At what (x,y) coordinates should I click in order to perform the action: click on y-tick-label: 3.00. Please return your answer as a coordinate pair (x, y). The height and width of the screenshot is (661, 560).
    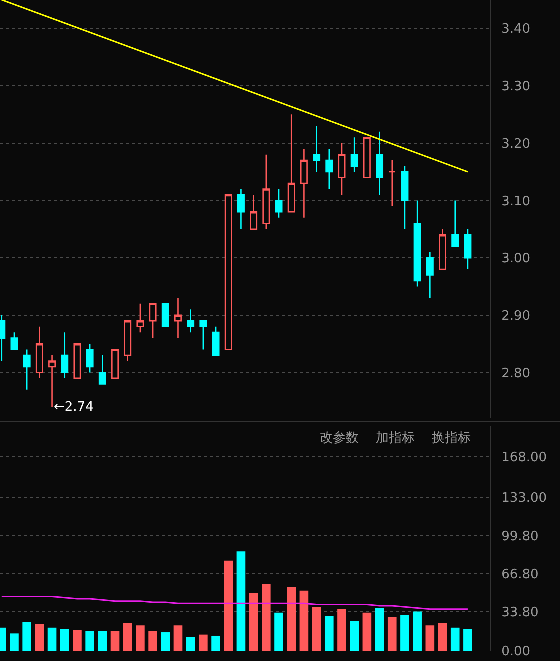
    Looking at the image, I should click on (516, 259).